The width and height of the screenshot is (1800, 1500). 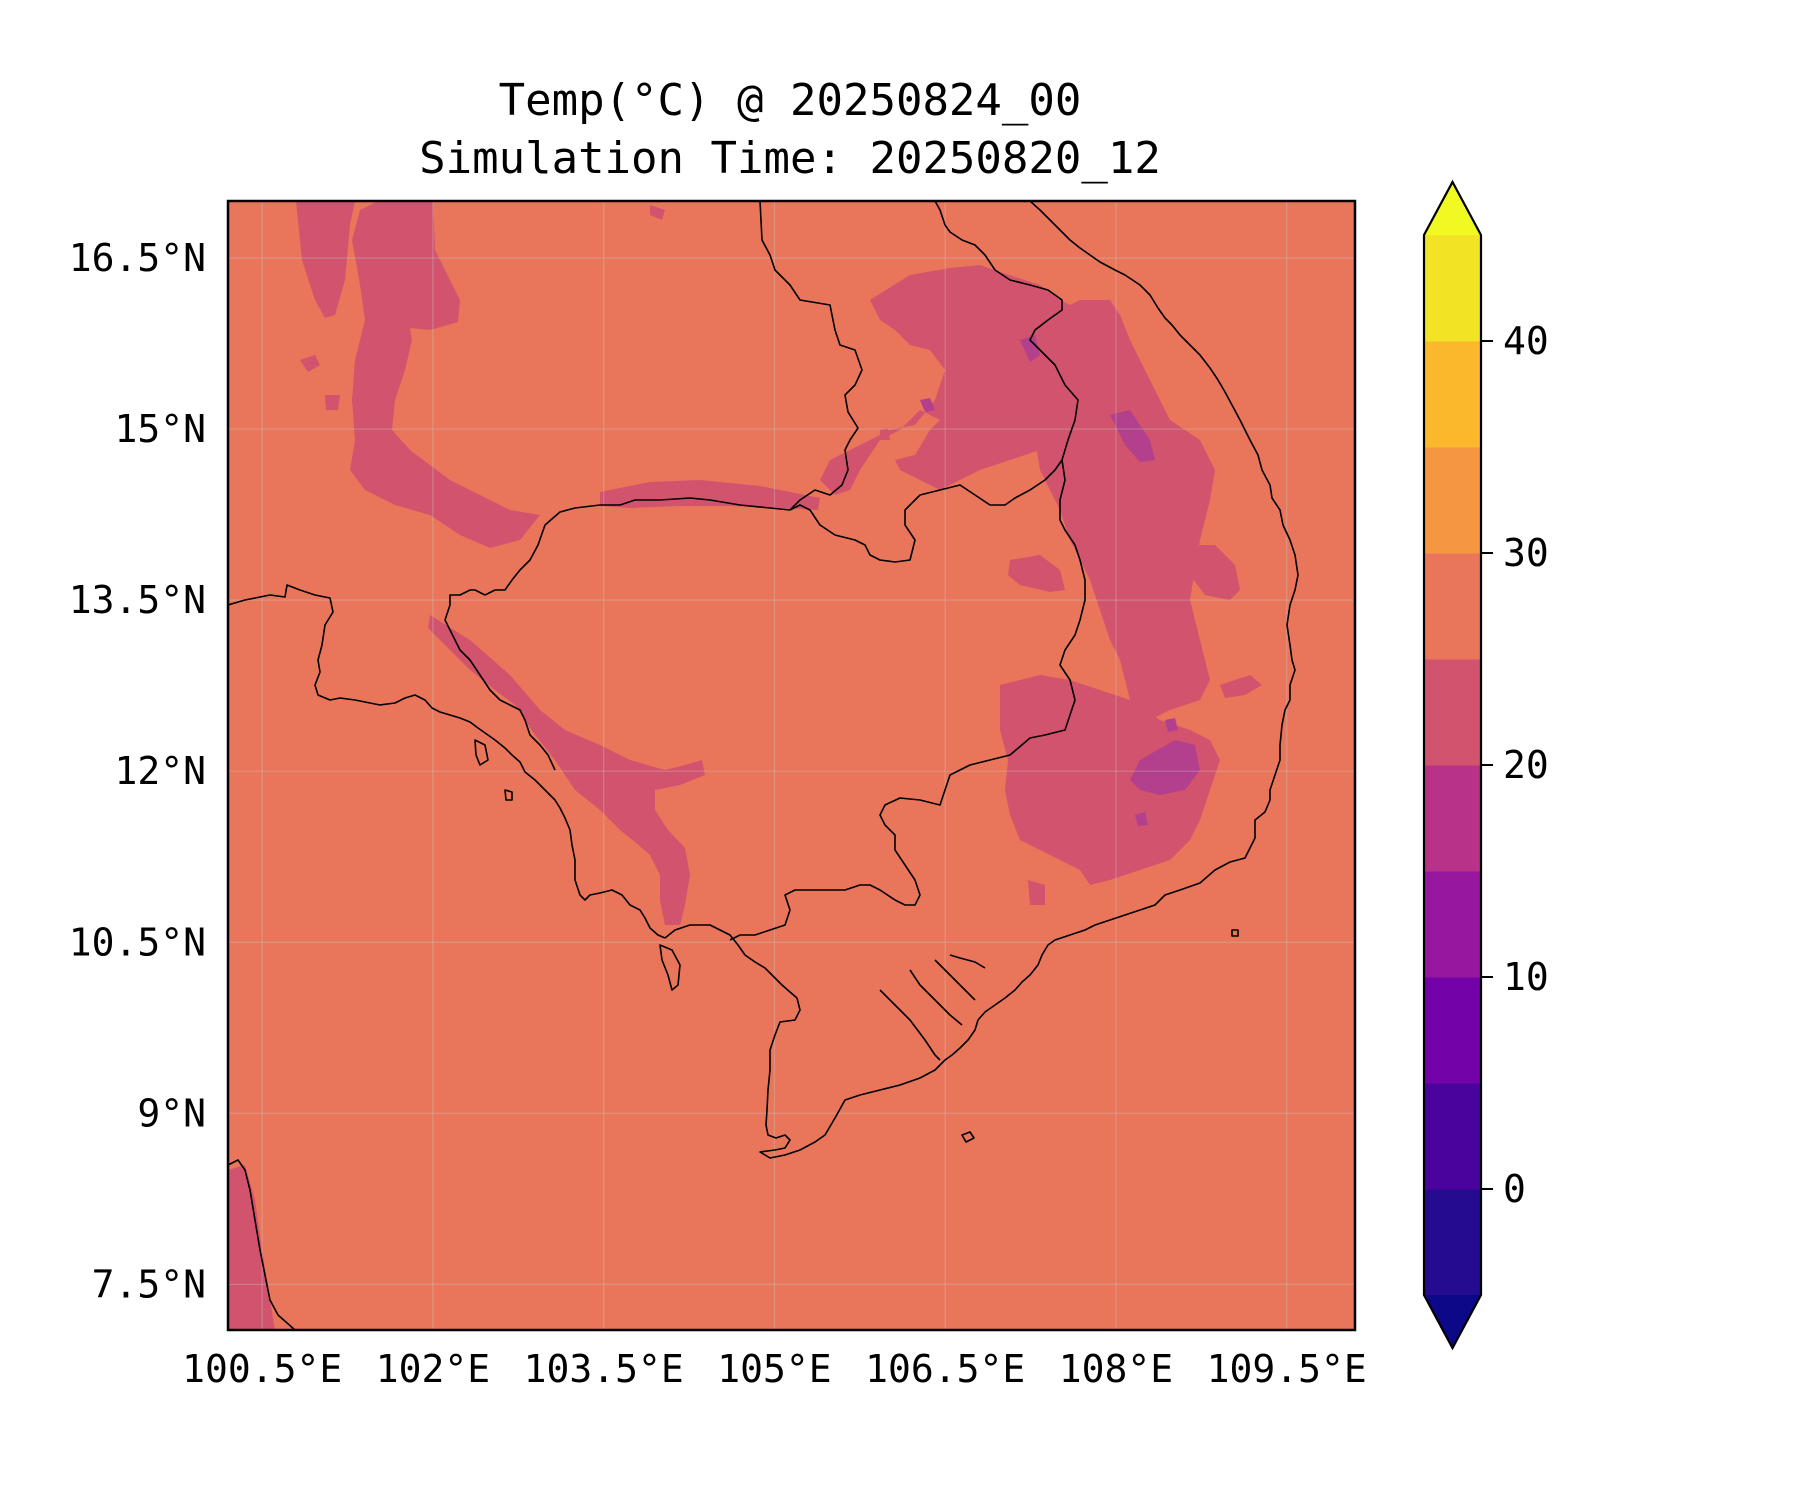 I want to click on colorbar-tick-label: 30, so click(x=1526, y=553).